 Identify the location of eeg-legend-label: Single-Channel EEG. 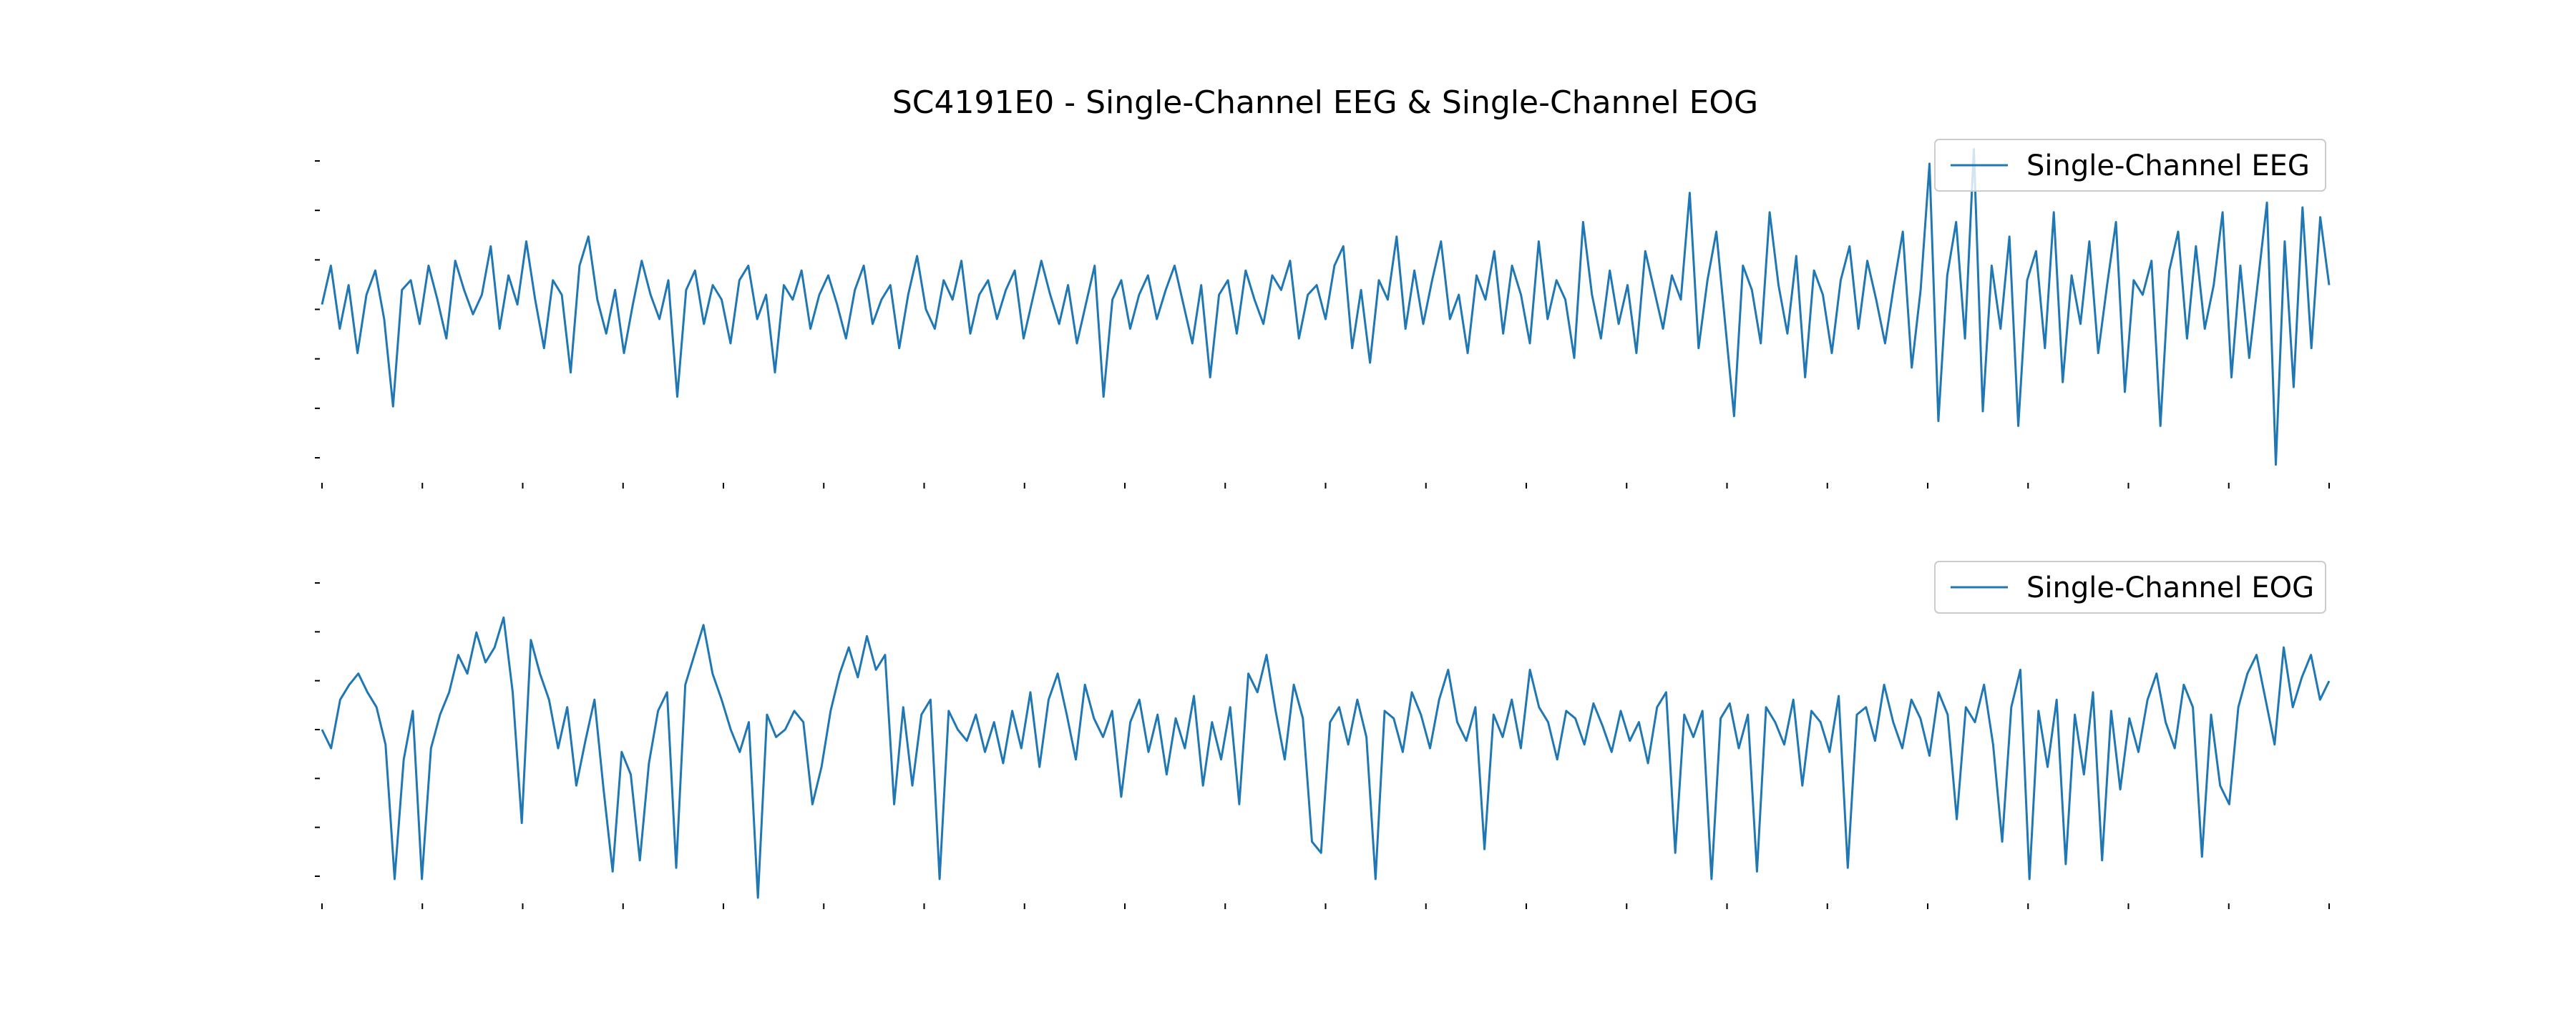
(2168, 165).